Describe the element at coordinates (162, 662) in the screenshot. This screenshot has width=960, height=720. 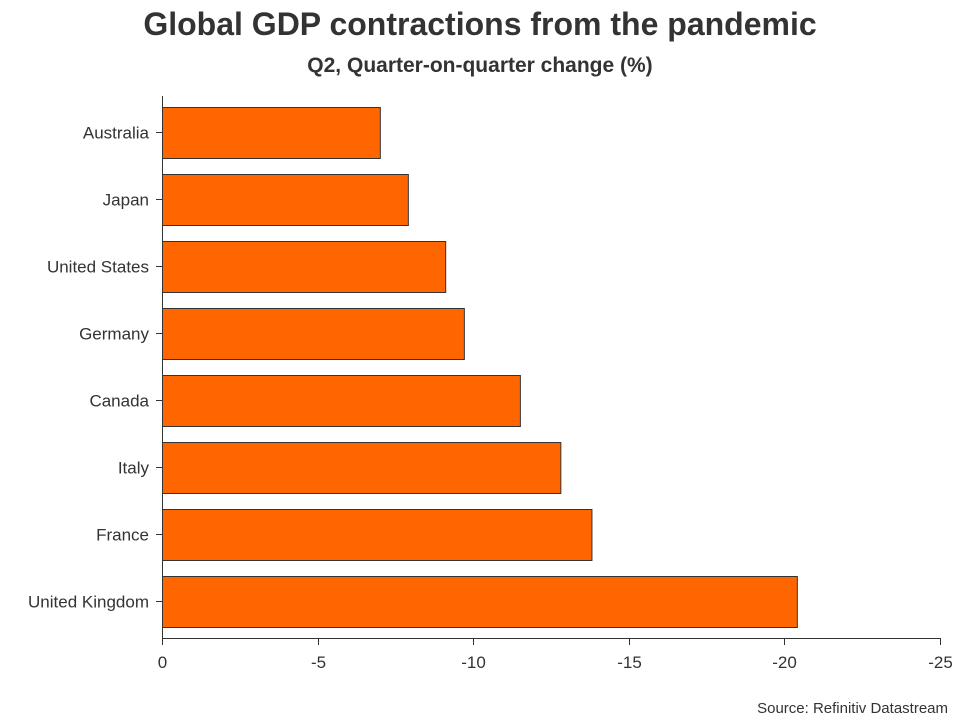
I see `x-tick-label-0: 0` at that location.